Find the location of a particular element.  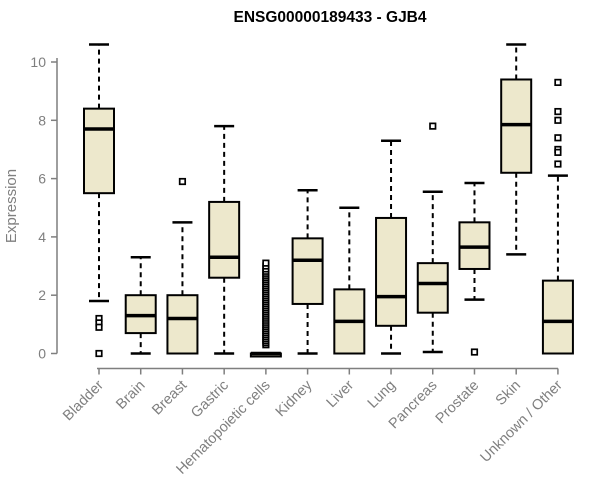

chart-title: ENSG00000189433 - GJB4 is located at coordinates (329, 17).